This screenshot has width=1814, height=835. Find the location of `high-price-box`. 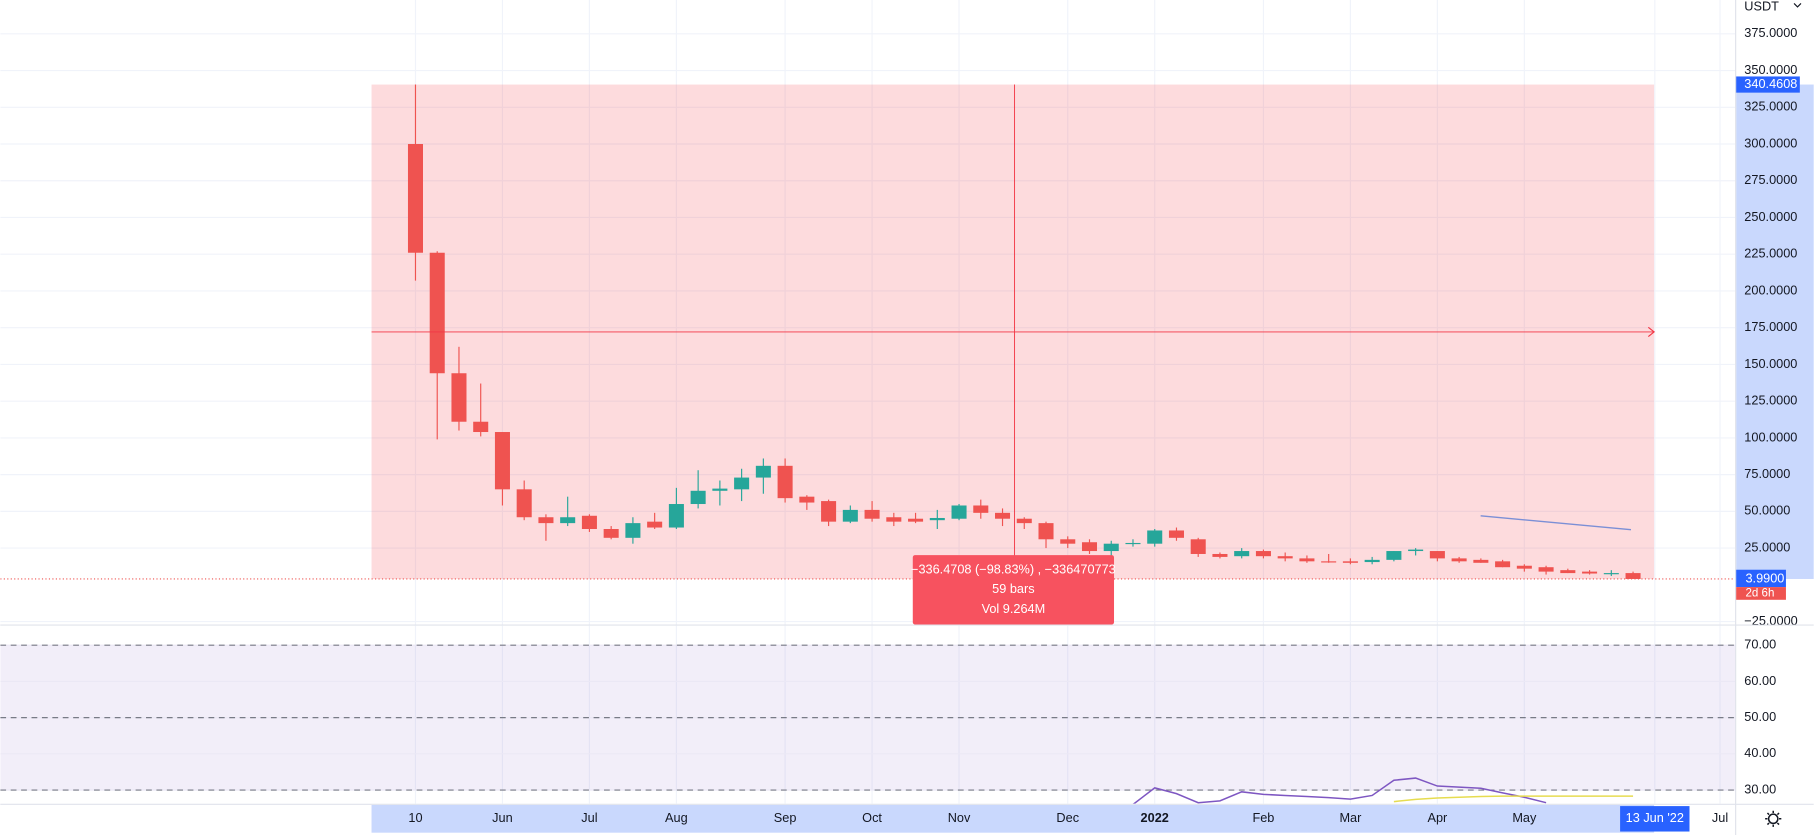

high-price-box is located at coordinates (1767, 84).